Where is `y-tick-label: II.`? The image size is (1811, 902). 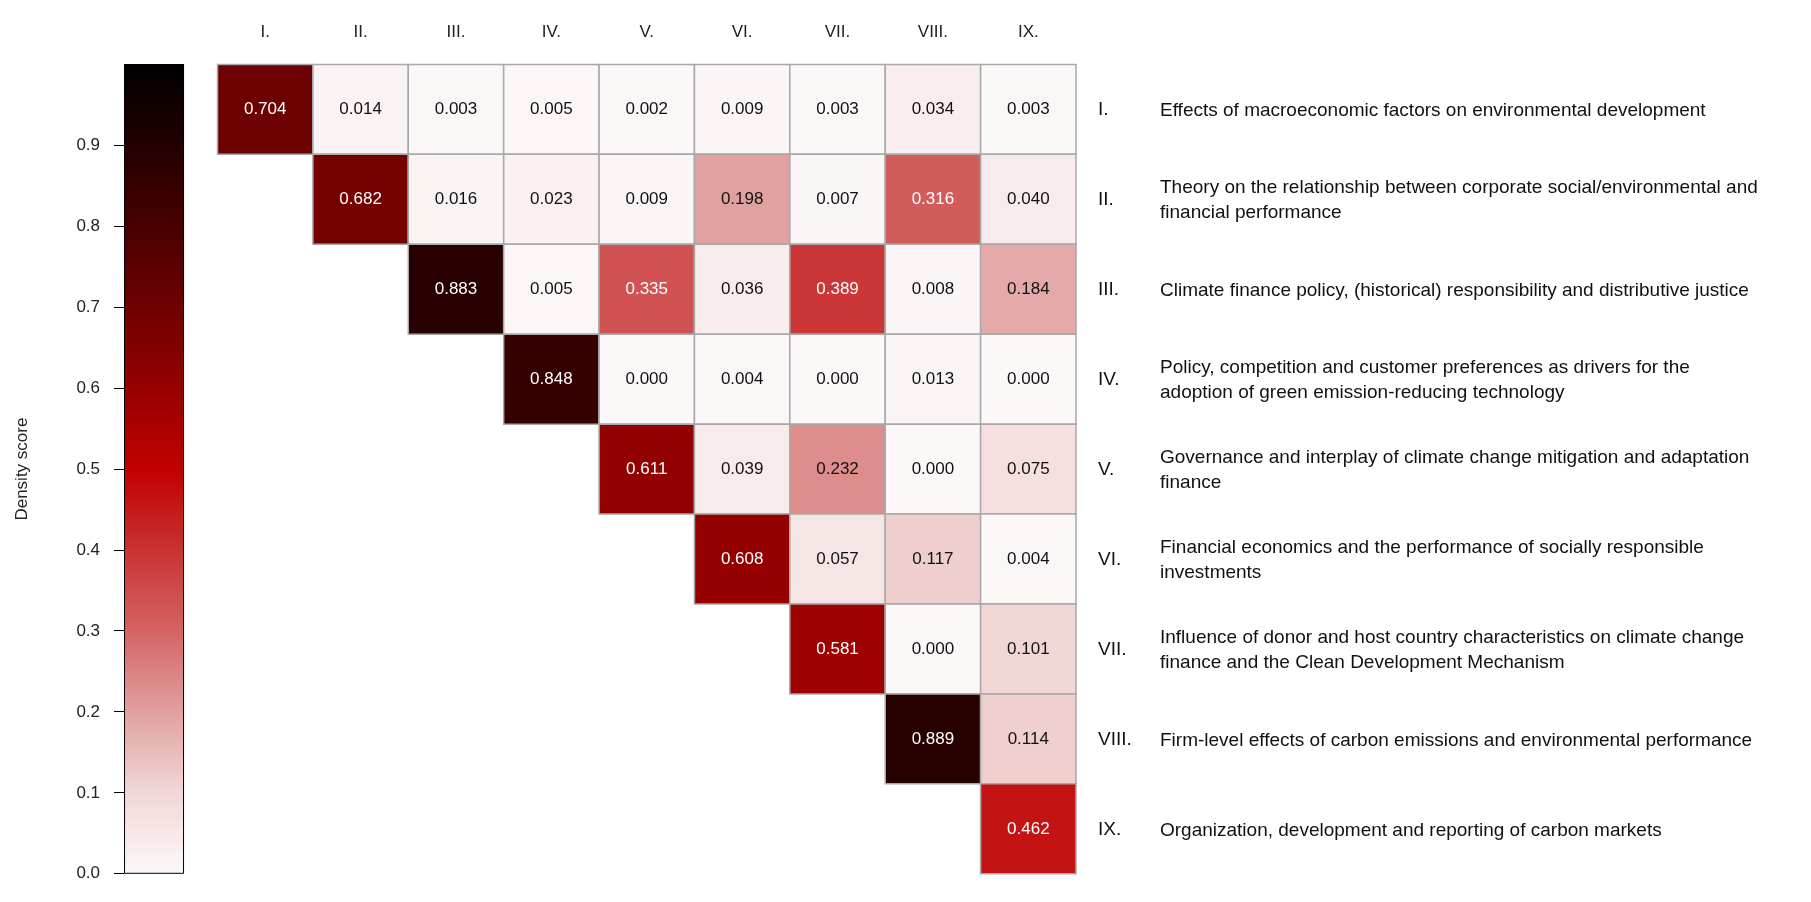
y-tick-label: II. is located at coordinates (1106, 199).